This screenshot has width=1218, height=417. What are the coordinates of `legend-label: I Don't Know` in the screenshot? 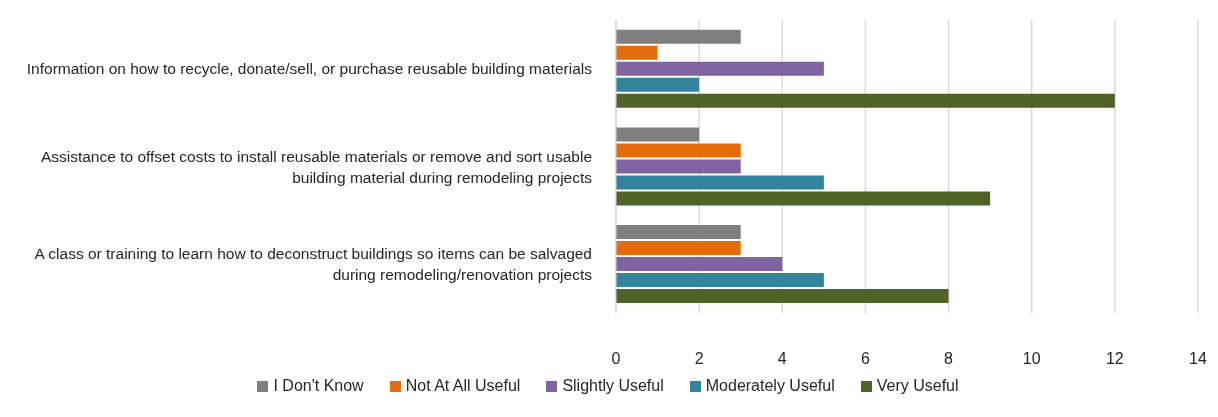 It's located at (318, 386).